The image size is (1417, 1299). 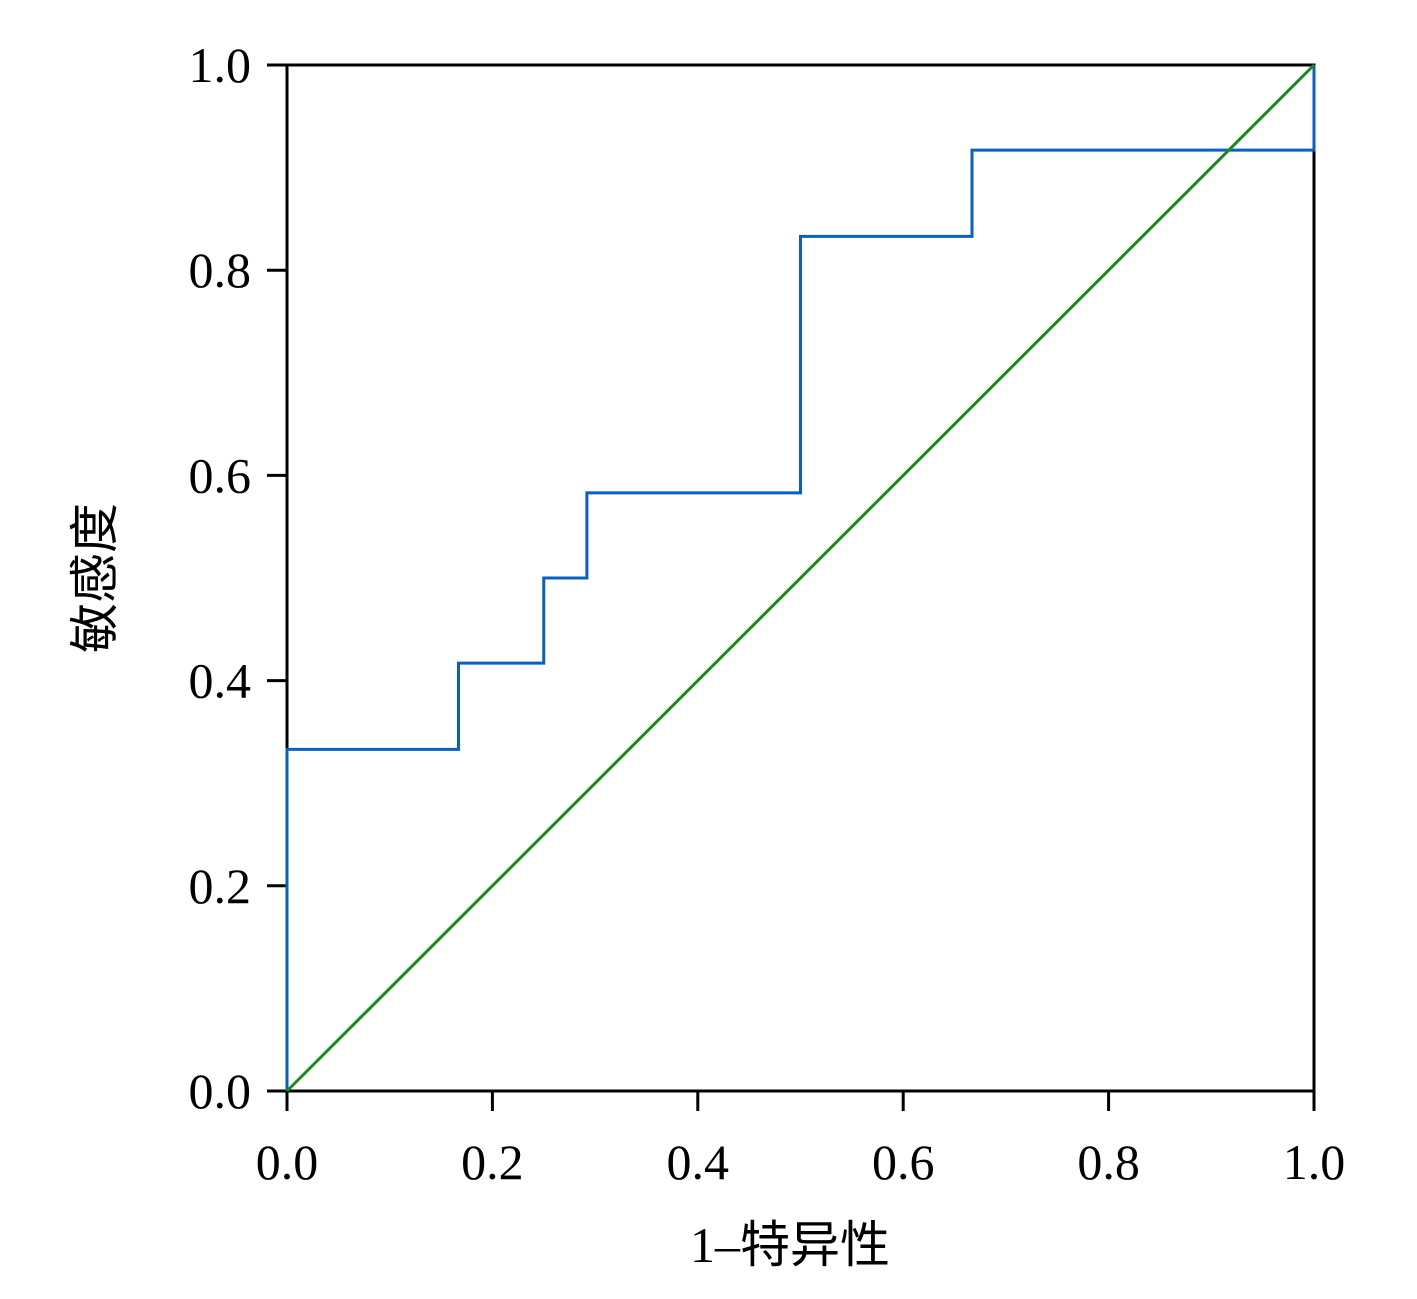 I want to click on y-tick-label: 0.6, so click(x=220, y=475).